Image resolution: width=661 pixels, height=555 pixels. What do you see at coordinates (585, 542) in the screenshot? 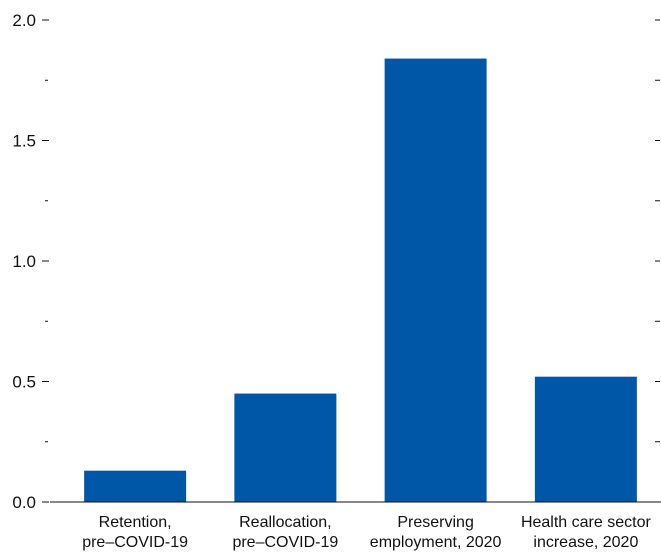
I see `x-category-label: increase, 2020` at bounding box center [585, 542].